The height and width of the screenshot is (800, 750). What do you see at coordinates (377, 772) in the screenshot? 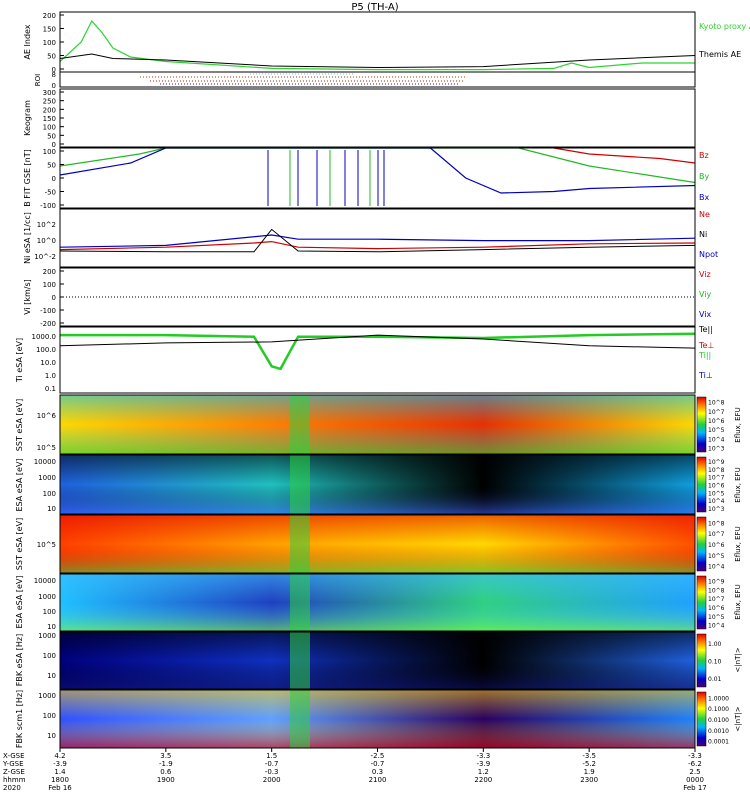
I see `xaxis-tick-z: 0.3` at bounding box center [377, 772].